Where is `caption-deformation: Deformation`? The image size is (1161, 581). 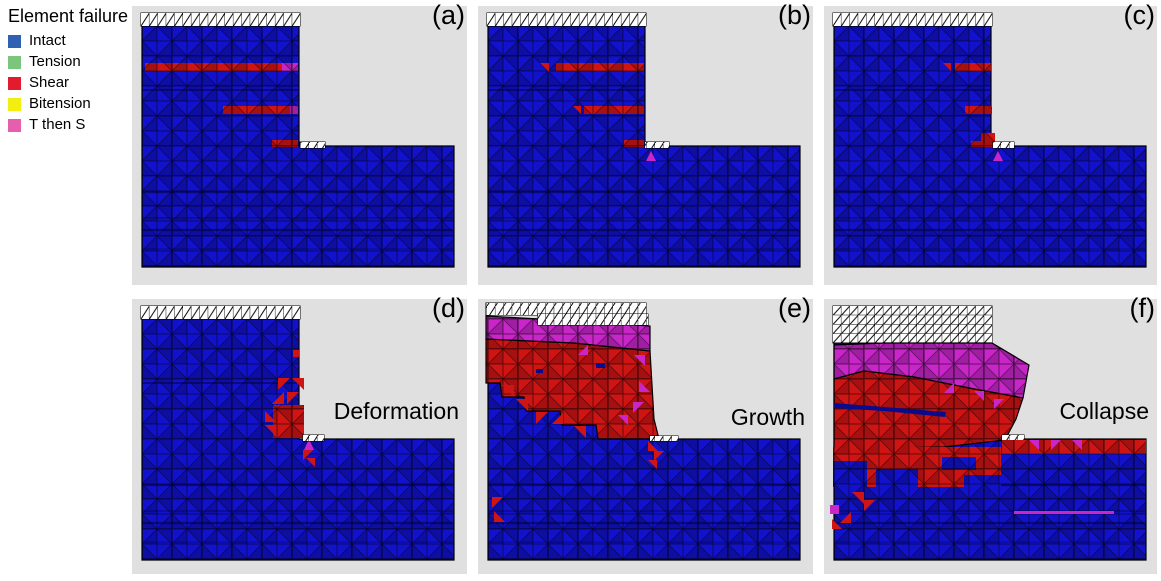 caption-deformation: Deformation is located at coordinates (396, 411).